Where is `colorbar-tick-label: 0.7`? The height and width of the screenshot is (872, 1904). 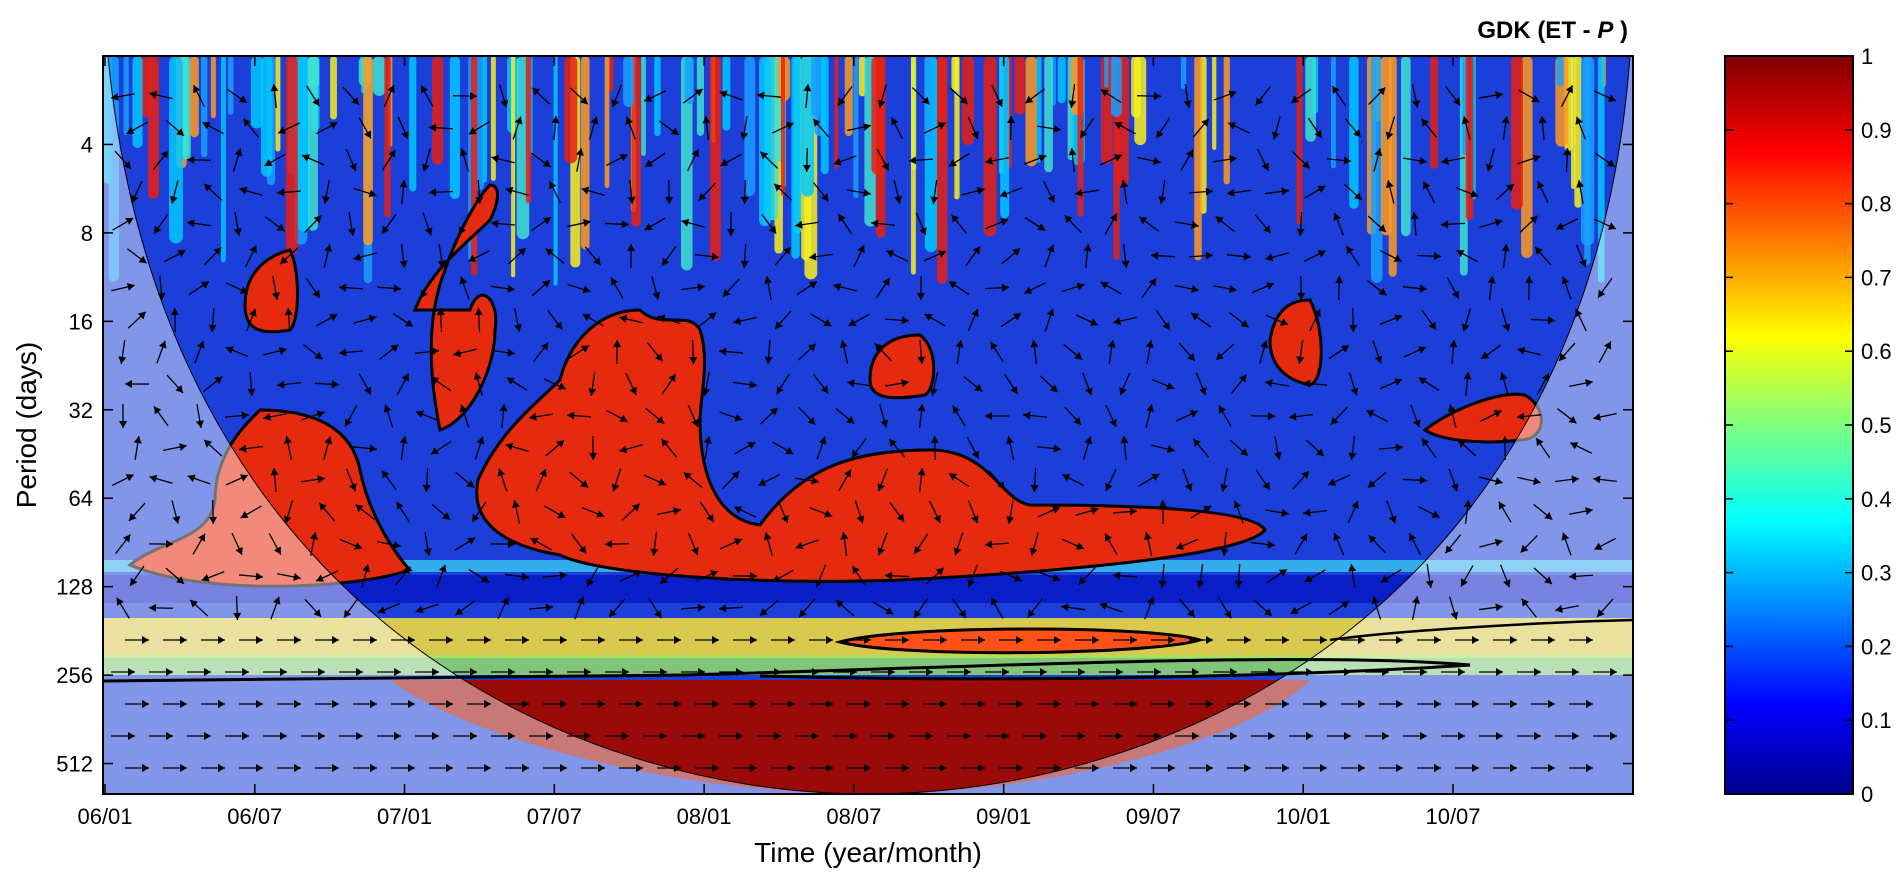
colorbar-tick-label: 0.7 is located at coordinates (1876, 277).